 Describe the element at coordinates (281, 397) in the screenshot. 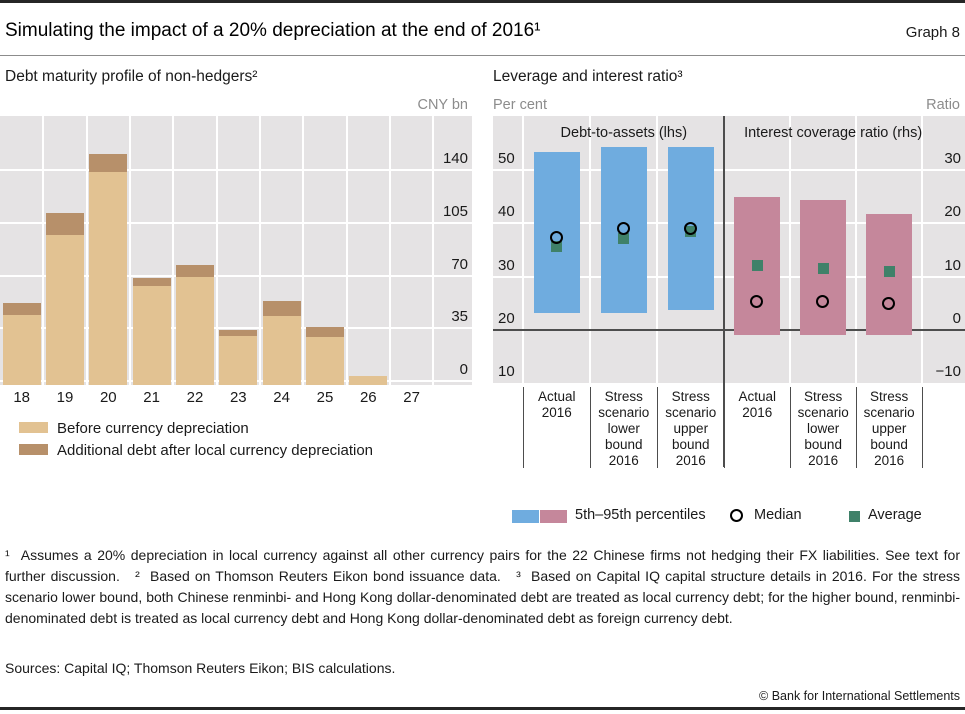

I see `x-axis-tick-label: 24` at that location.